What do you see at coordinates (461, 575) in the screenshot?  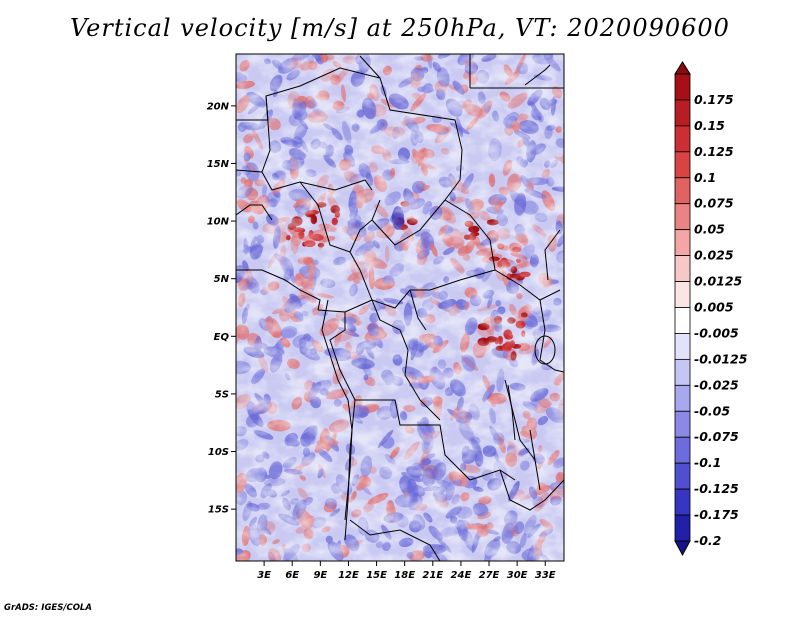 I see `lon-label: 24E` at bounding box center [461, 575].